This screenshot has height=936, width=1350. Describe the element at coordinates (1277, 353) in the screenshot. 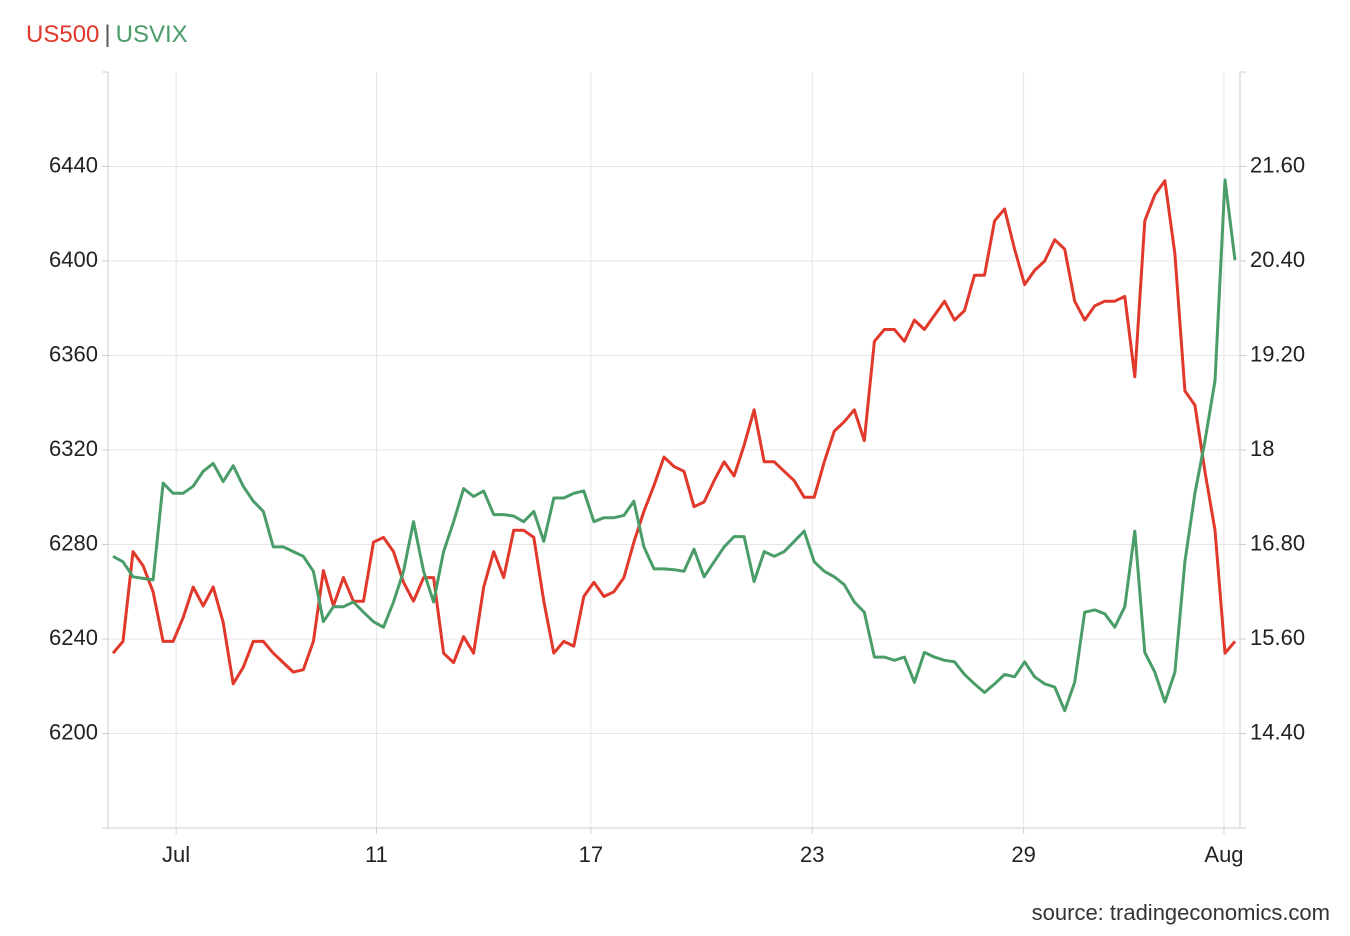

I see `y2-tick-label: 19.20` at that location.